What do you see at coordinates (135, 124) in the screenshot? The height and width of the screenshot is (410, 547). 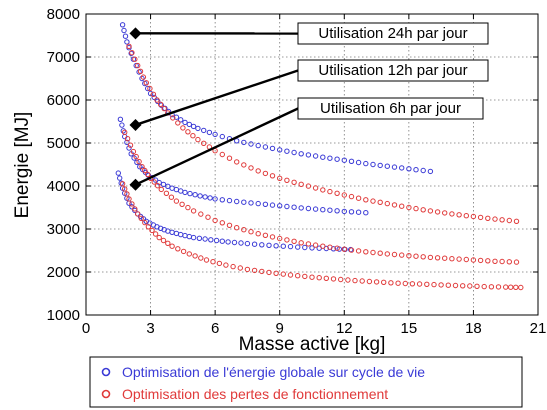 I see `annotation-marker` at bounding box center [135, 124].